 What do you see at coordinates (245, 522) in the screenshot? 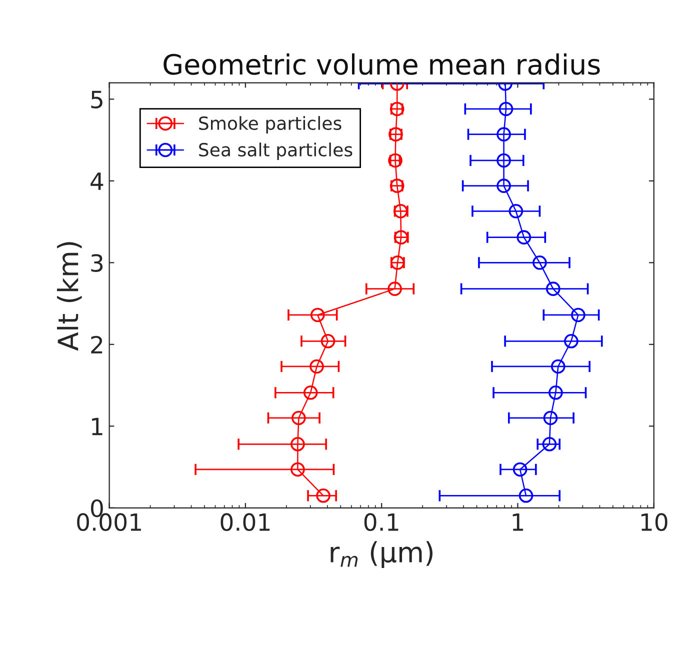
I see `x-tick-label: 0.01` at bounding box center [245, 522].